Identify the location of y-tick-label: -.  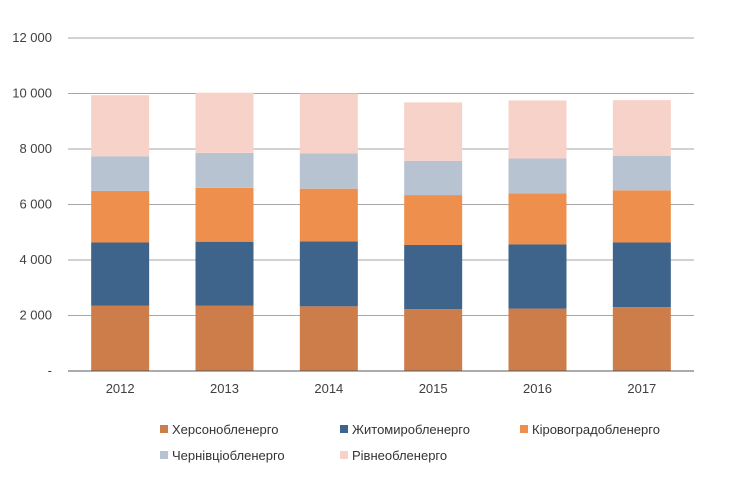
(50, 370).